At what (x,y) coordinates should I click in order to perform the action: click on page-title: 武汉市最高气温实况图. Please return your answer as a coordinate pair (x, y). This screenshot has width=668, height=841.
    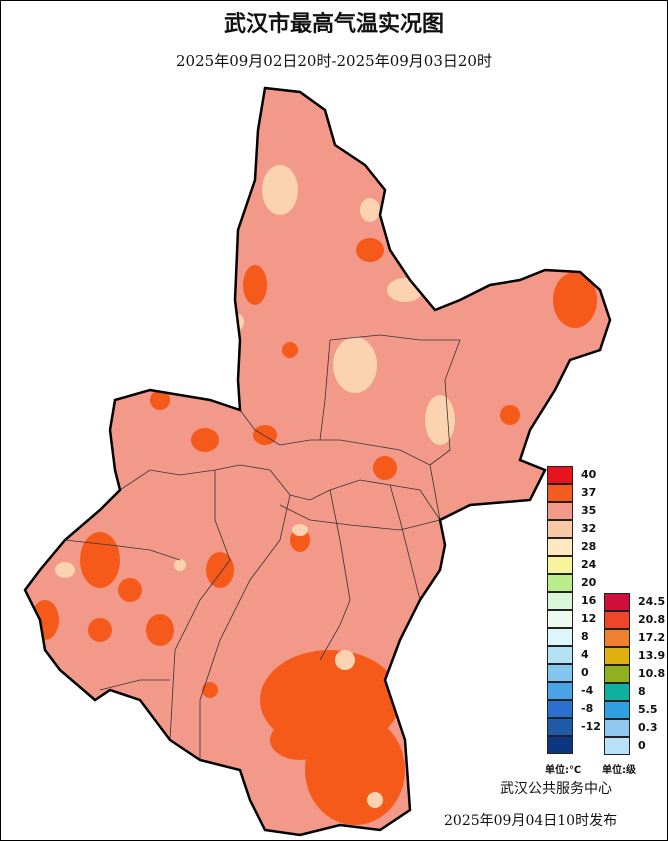
    Looking at the image, I should click on (333, 24).